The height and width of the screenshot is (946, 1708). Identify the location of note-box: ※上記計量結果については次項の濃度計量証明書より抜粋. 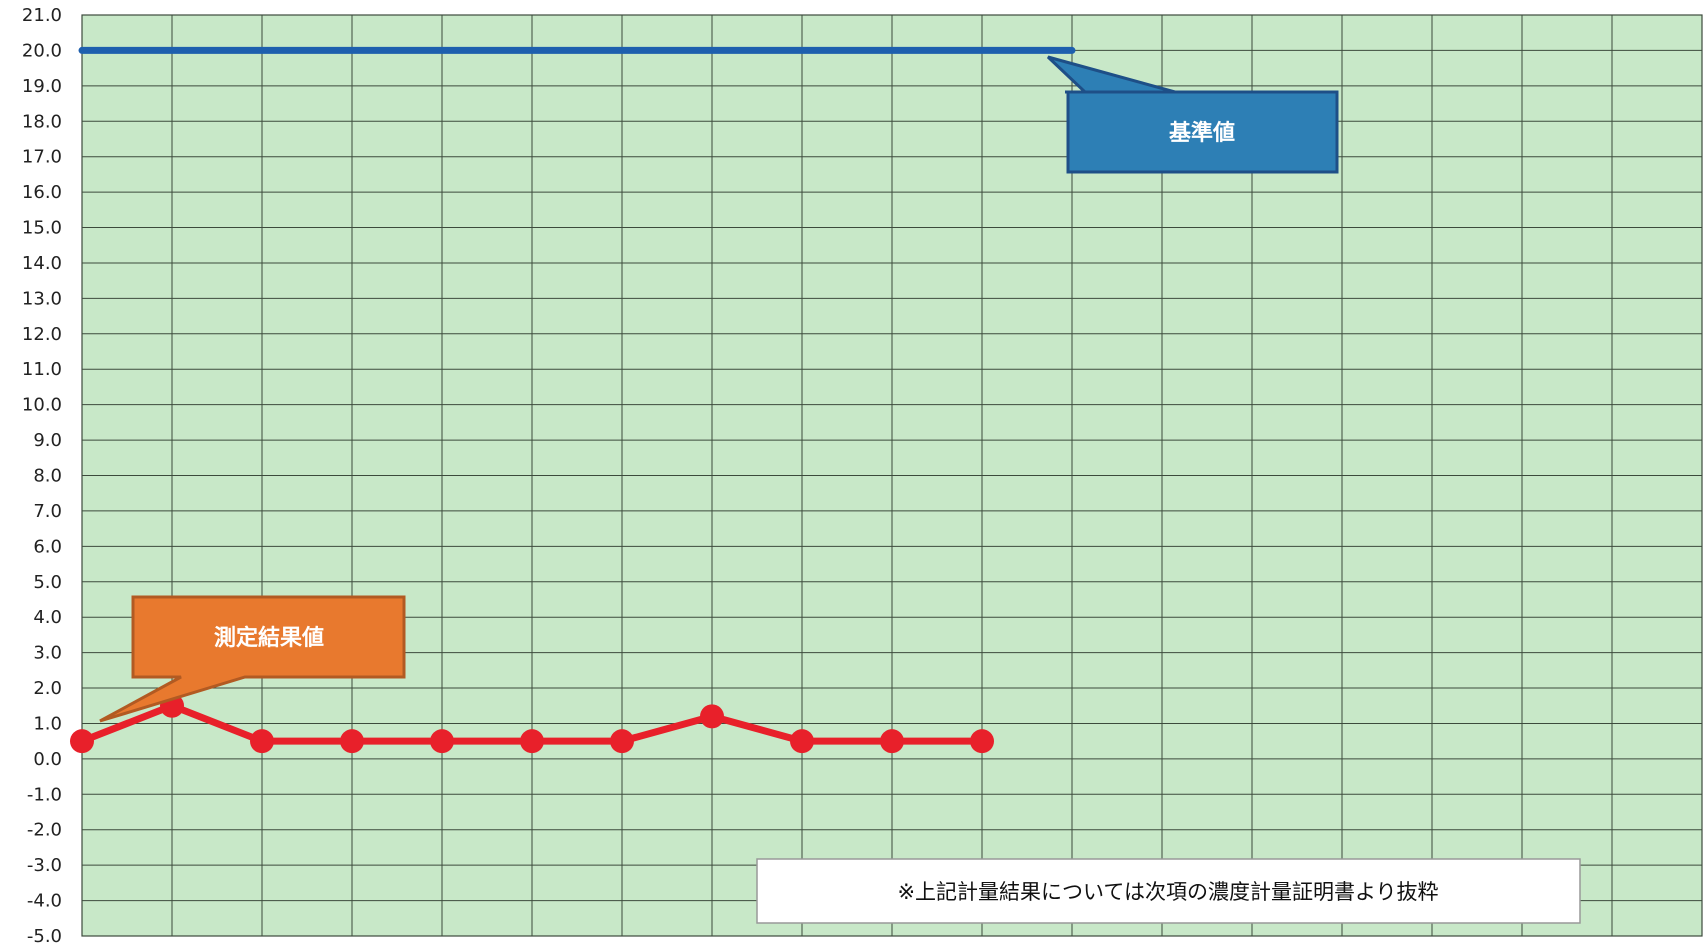
(1168, 891).